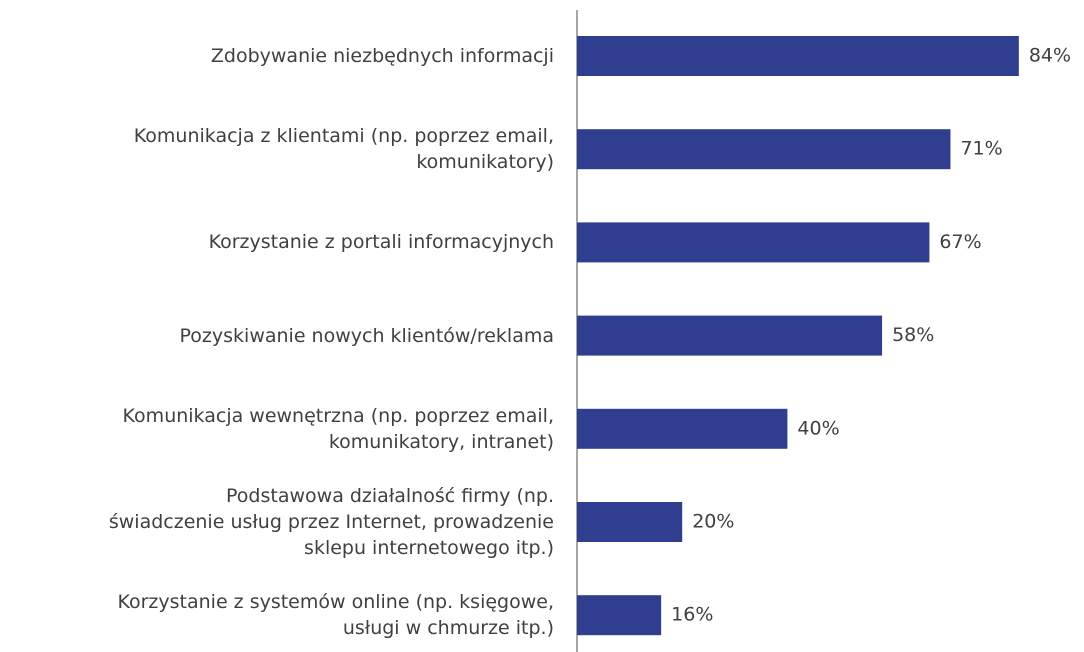 The width and height of the screenshot is (1084, 652). What do you see at coordinates (818, 428) in the screenshot?
I see `value-label: 40%` at bounding box center [818, 428].